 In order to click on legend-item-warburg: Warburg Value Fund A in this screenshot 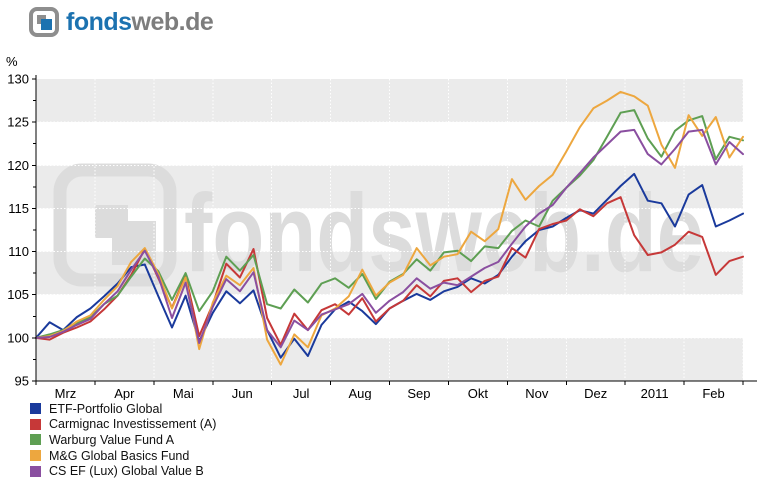, I will do `click(123, 440)`.